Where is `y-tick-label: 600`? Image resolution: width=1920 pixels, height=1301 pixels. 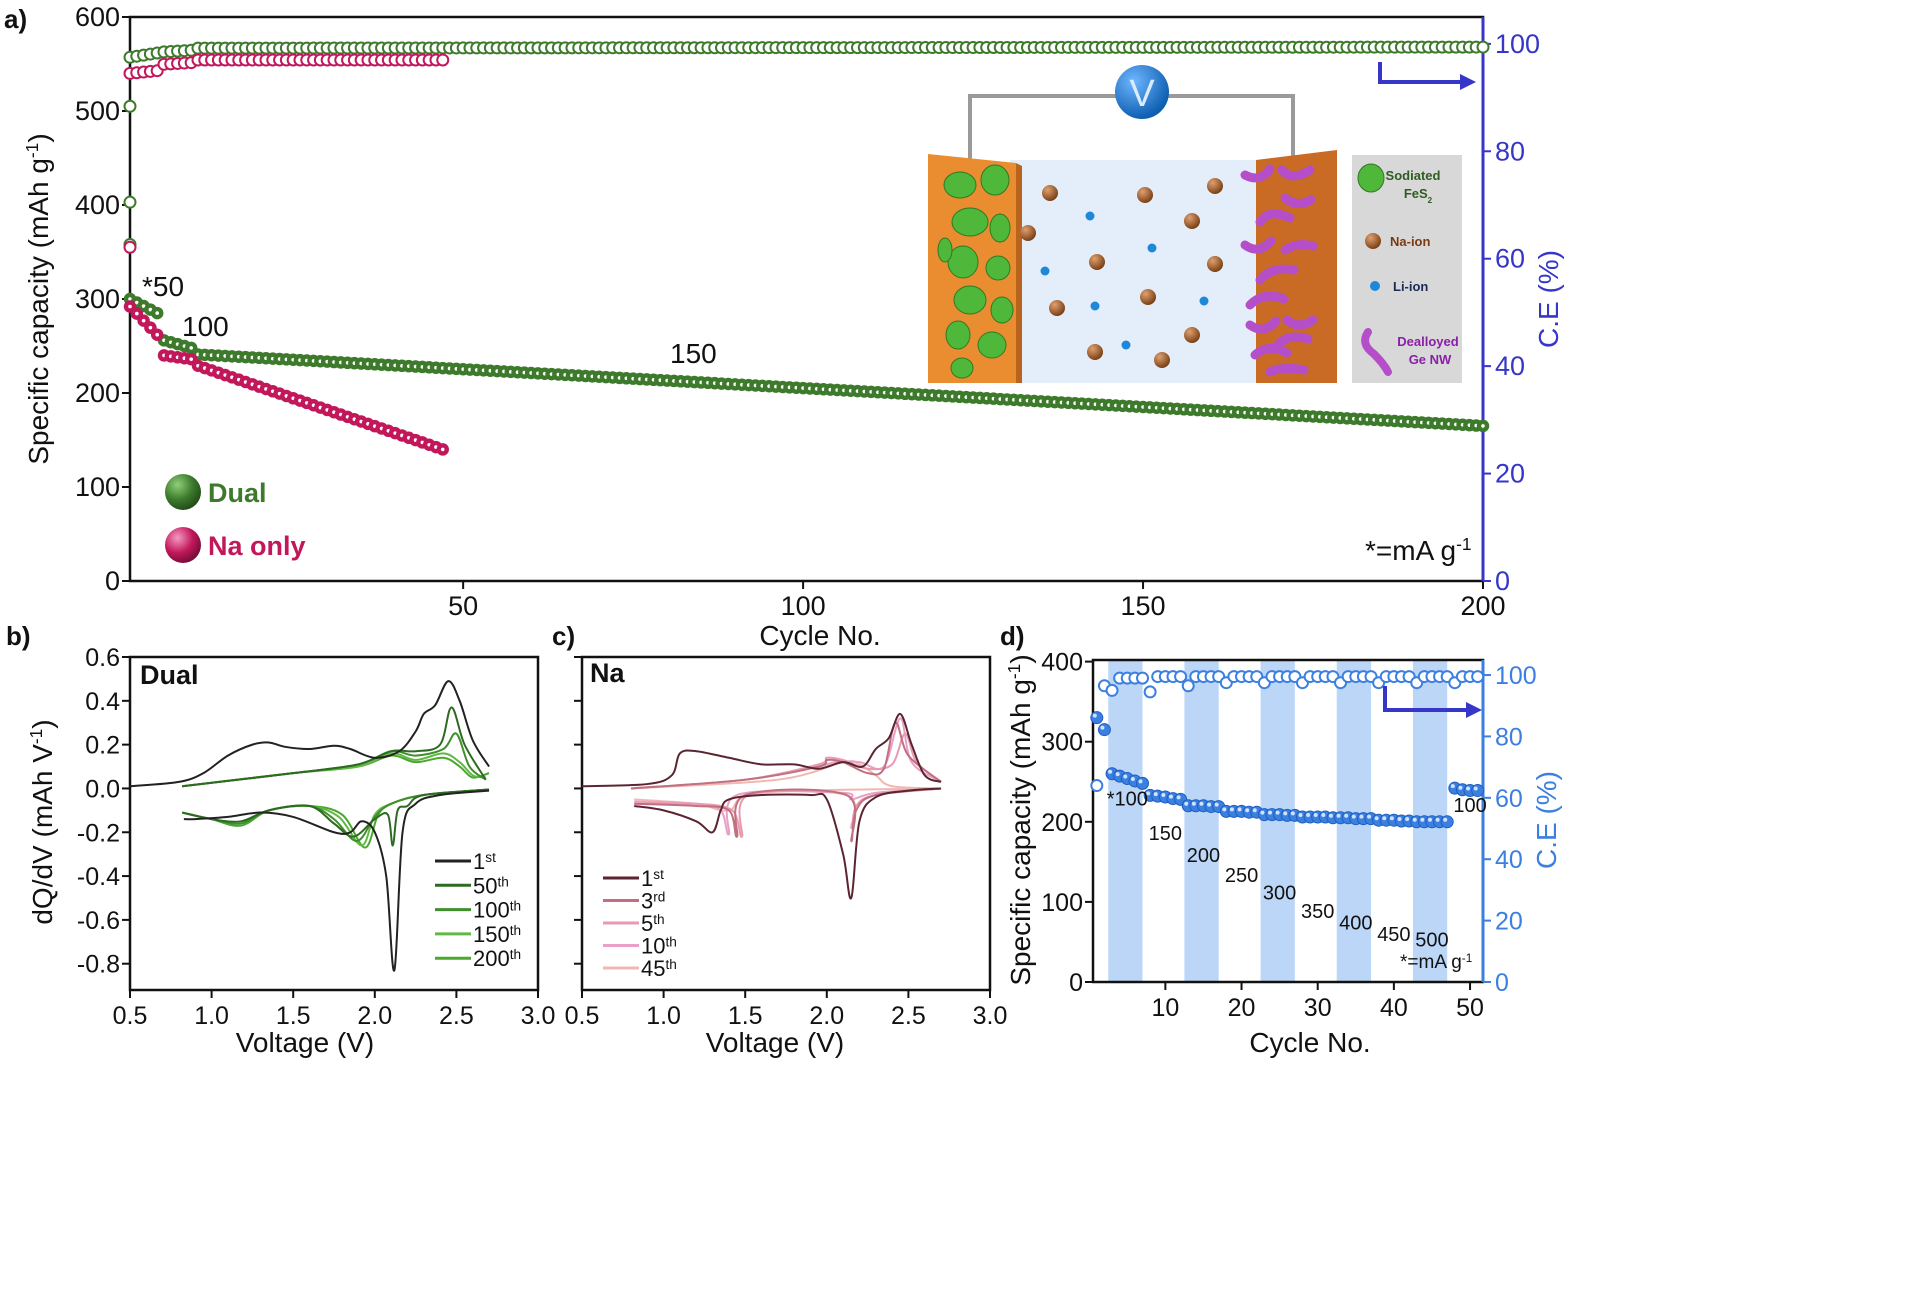
y-tick-label: 600 is located at coordinates (97, 17).